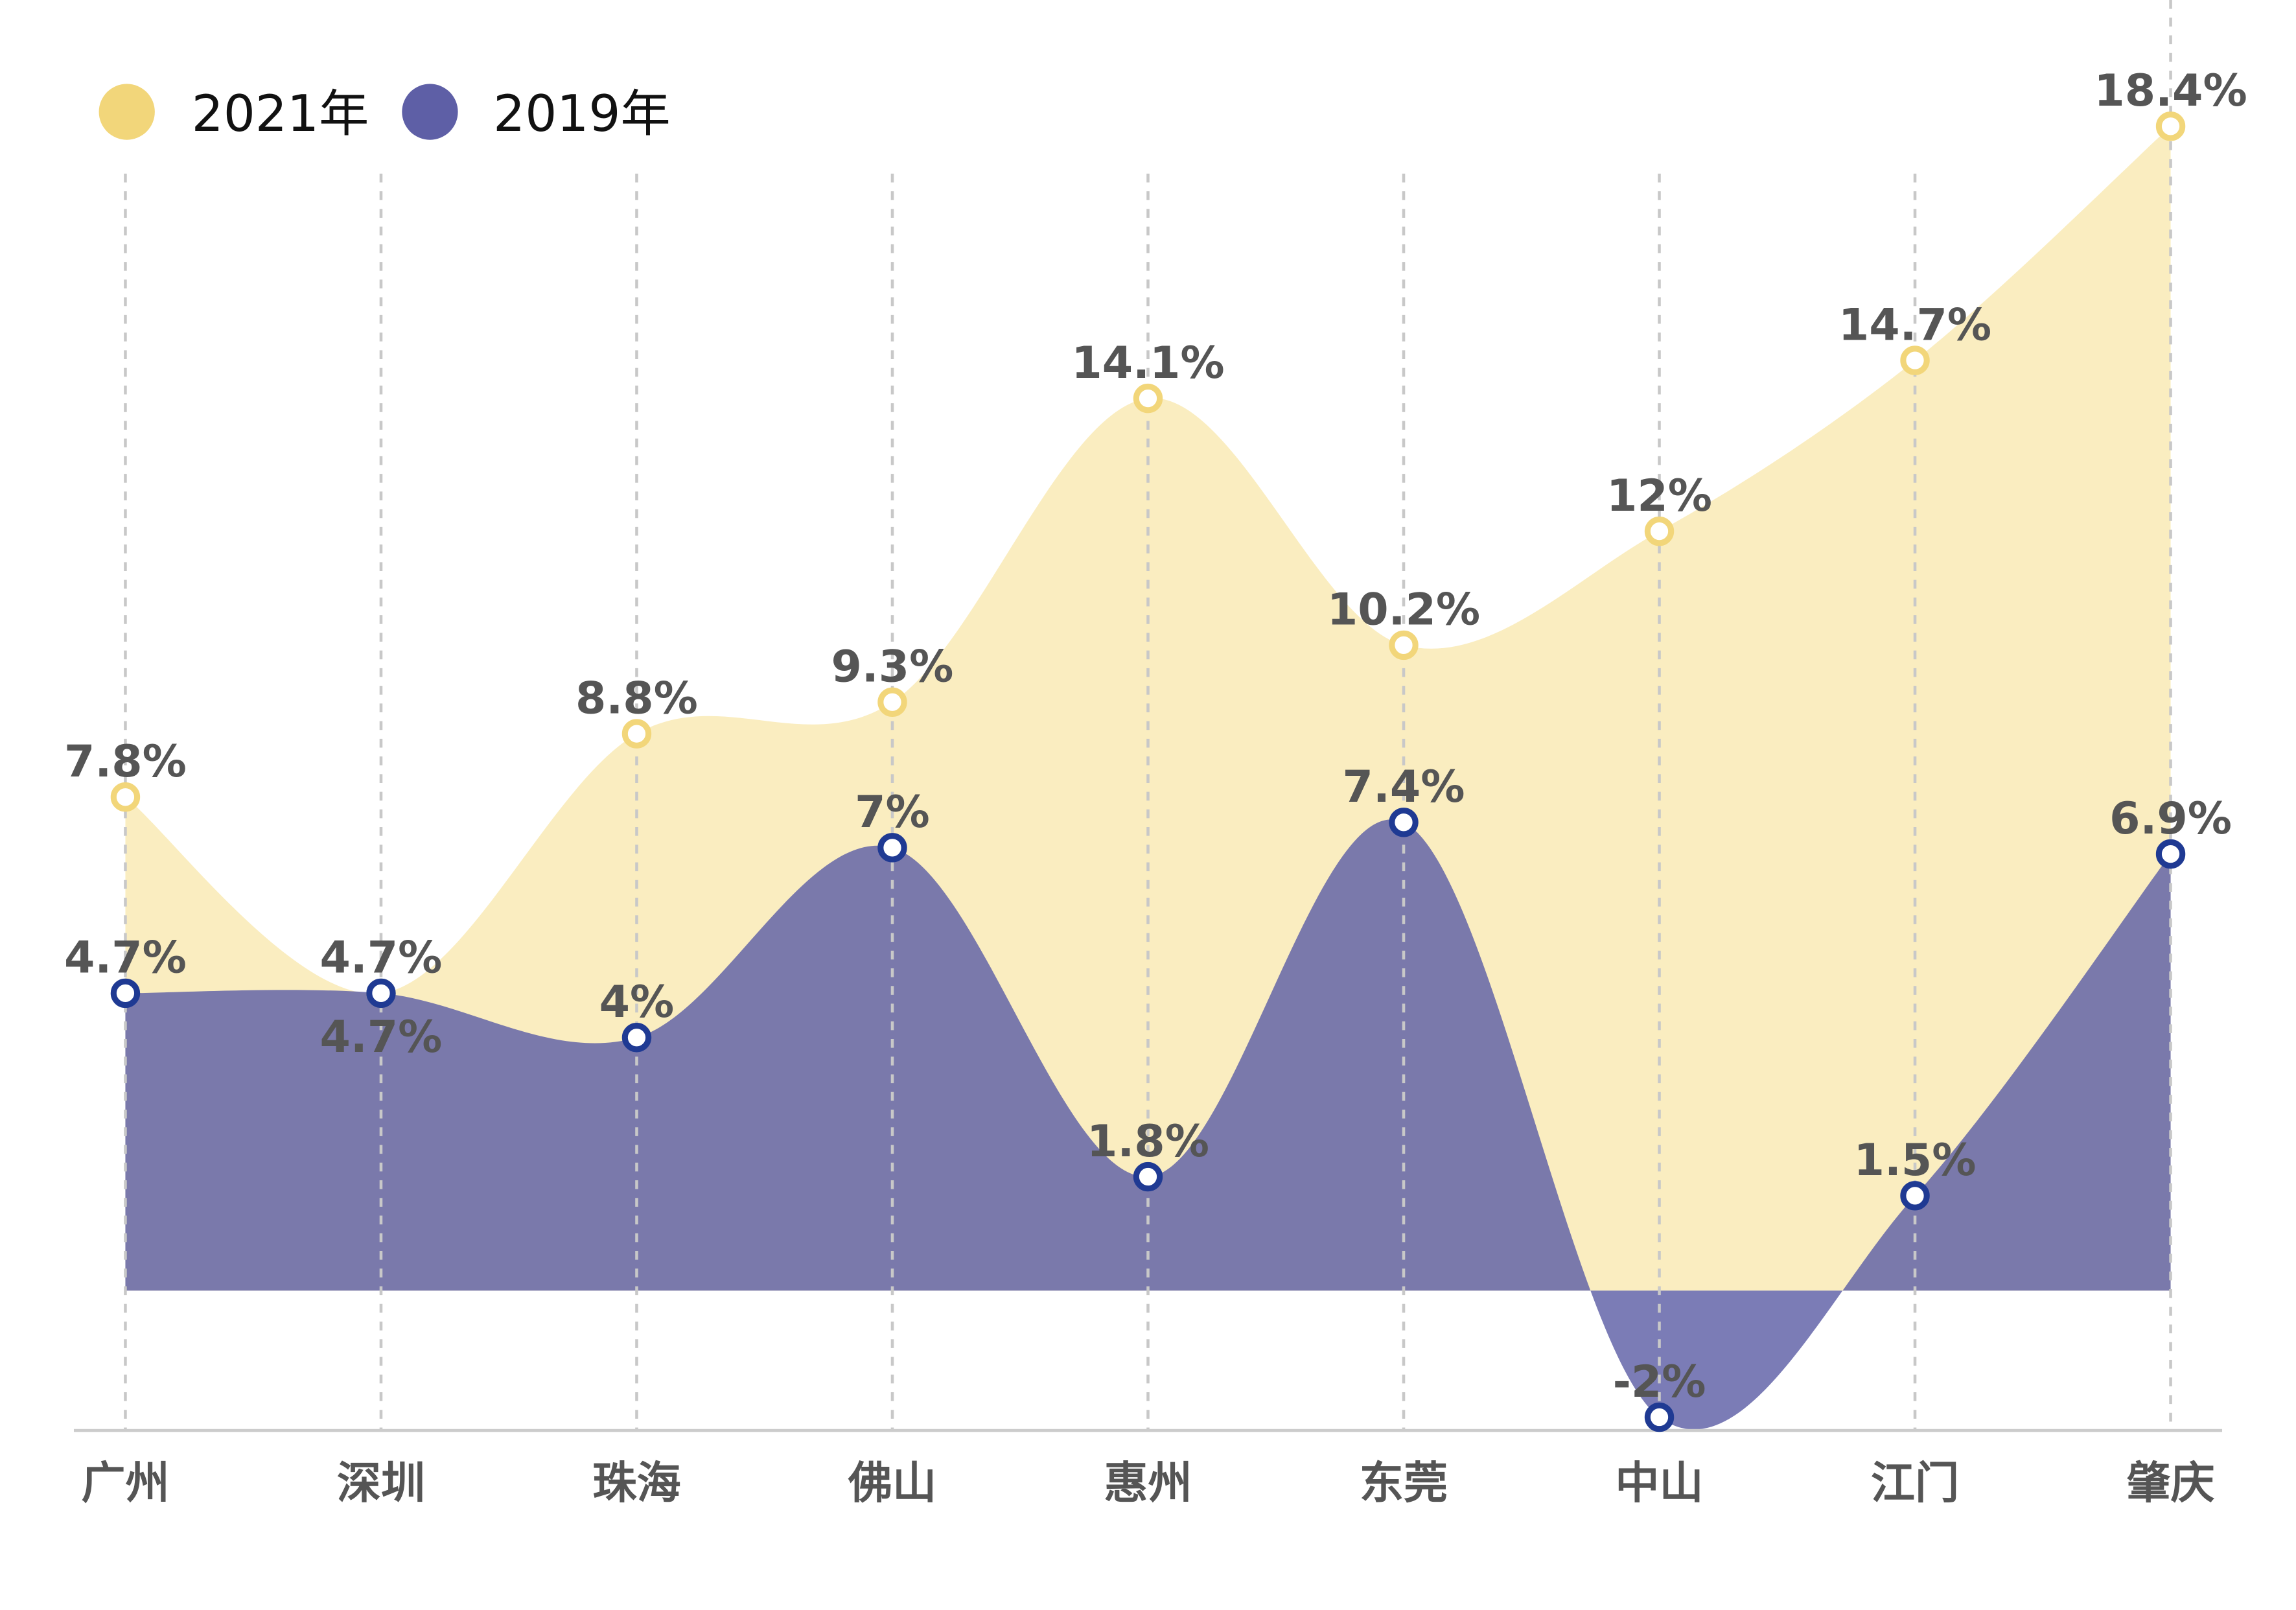  Describe the element at coordinates (2170, 91) in the screenshot. I see `data-label: 18.4%` at that location.